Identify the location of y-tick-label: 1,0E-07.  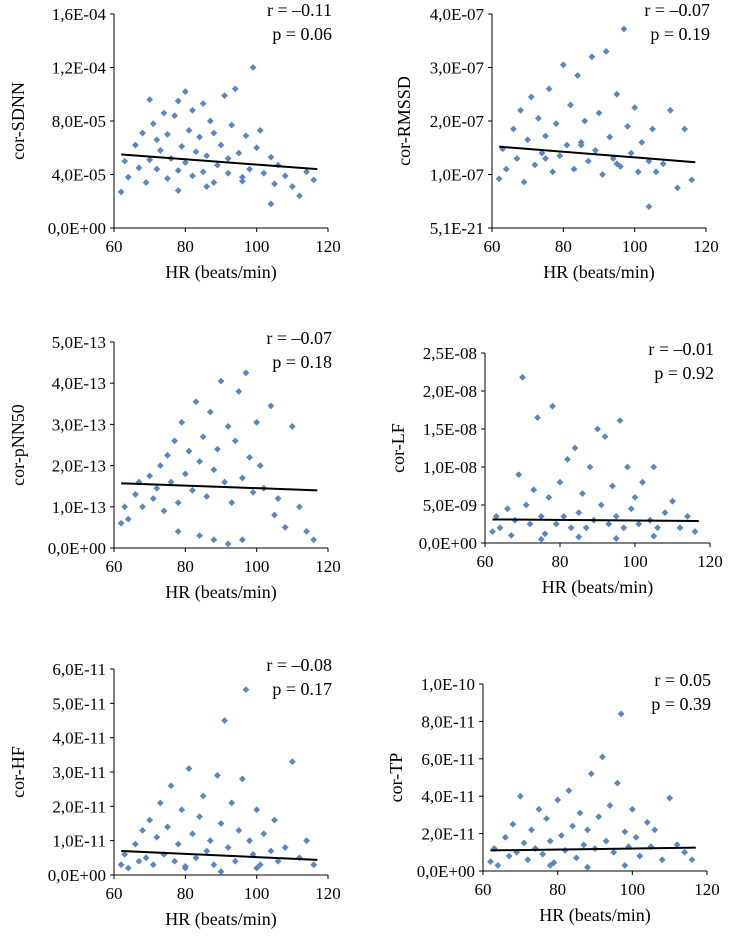
(457, 175).